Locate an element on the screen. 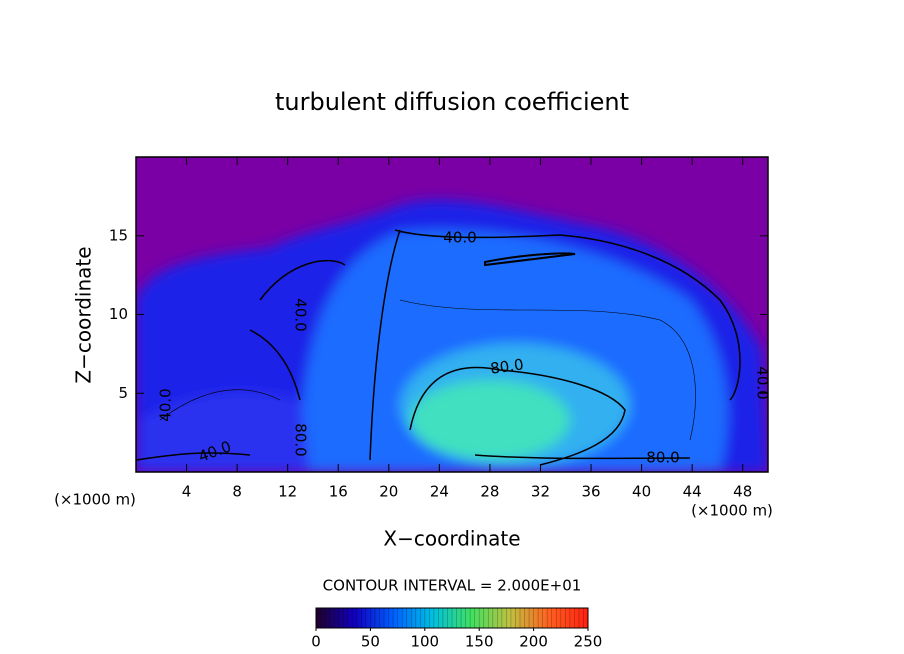 This screenshot has height=654, width=904. x-tick-label: 40 is located at coordinates (641, 492).